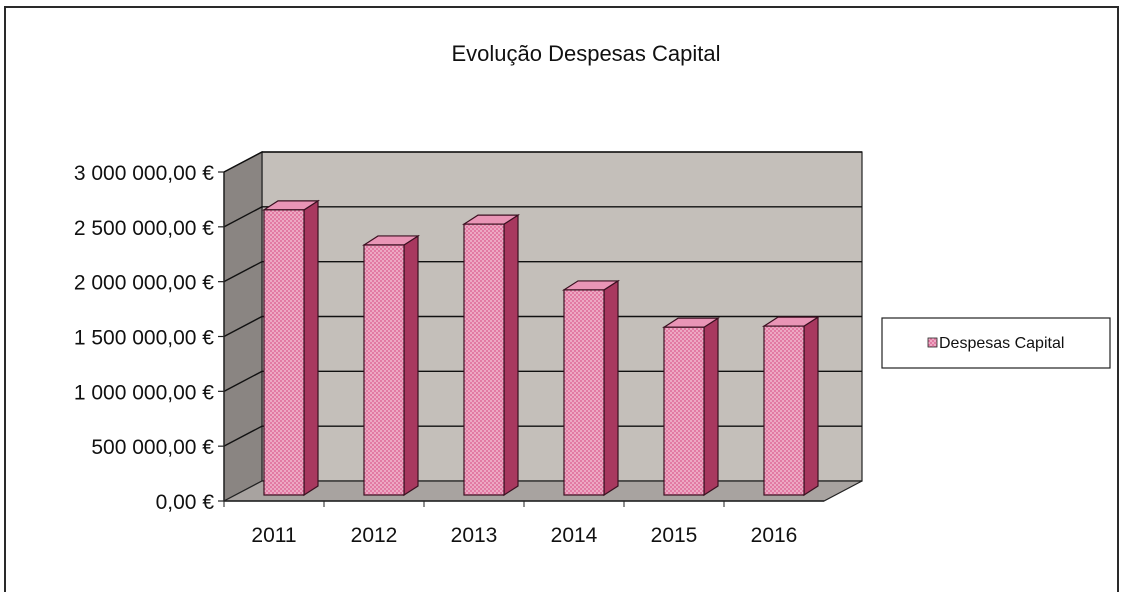 This screenshot has width=1123, height=594. I want to click on x-tick-label: 2015, so click(674, 535).